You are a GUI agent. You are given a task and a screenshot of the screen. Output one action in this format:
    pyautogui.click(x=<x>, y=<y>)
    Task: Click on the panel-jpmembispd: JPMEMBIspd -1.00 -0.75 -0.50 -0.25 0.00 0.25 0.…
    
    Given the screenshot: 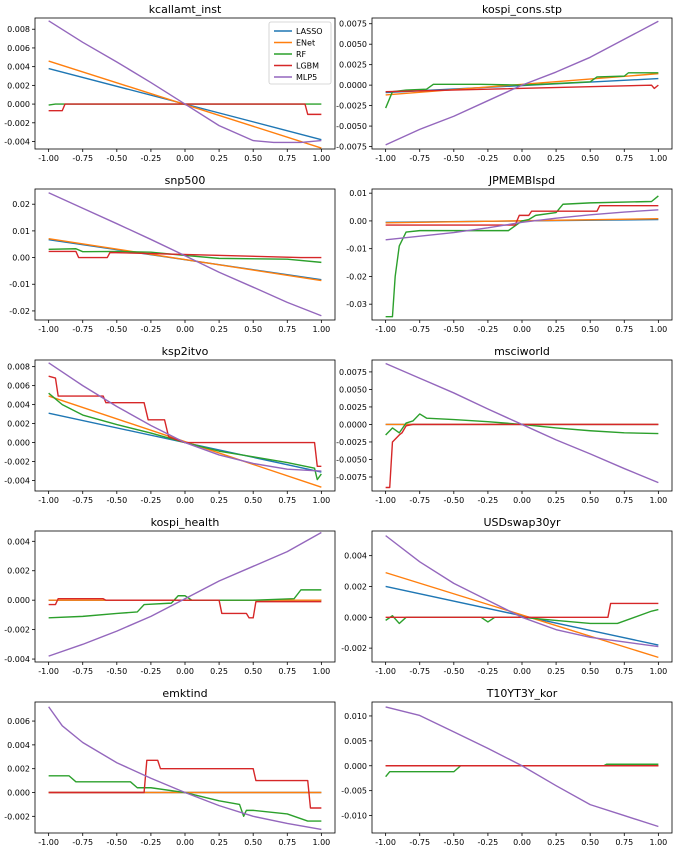 What is the action you would take?
    pyautogui.click(x=509, y=254)
    